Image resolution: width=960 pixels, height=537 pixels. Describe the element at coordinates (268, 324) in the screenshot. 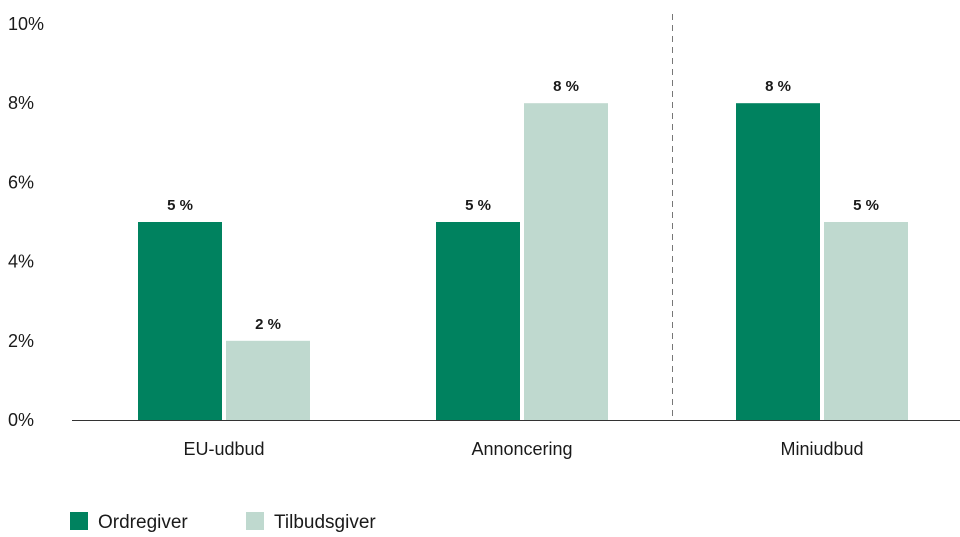

I see `data-label: 2 %` at that location.